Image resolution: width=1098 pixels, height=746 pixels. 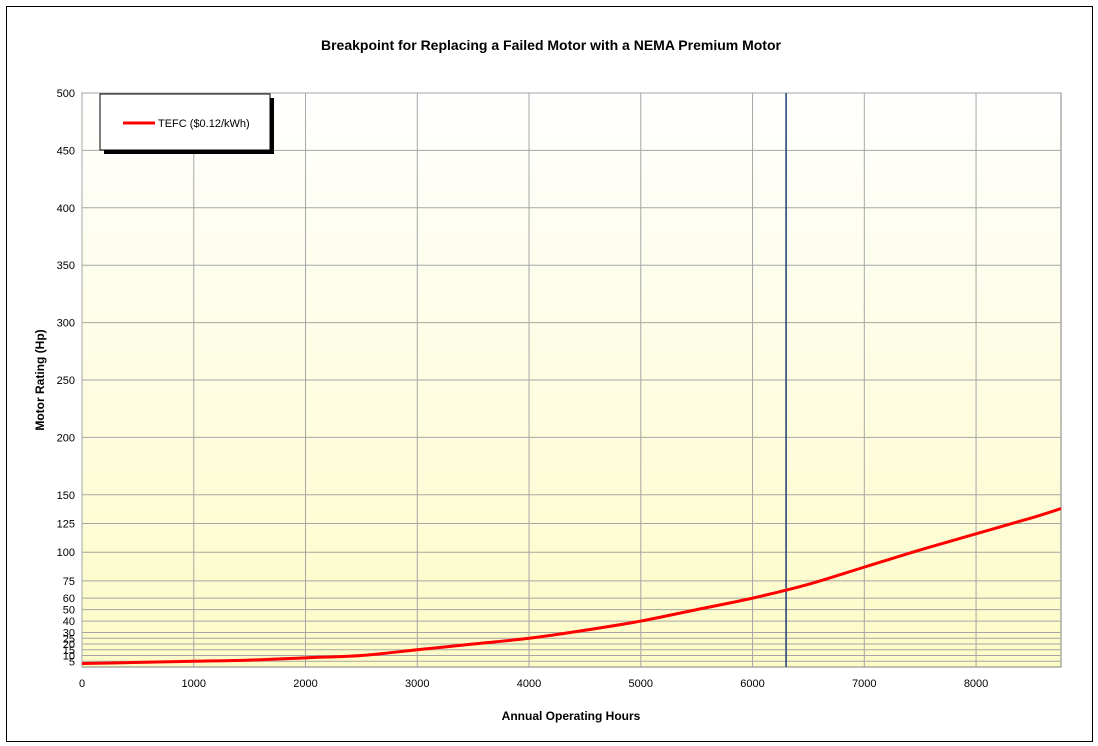 I want to click on y-tick-label: 250, so click(x=66, y=381).